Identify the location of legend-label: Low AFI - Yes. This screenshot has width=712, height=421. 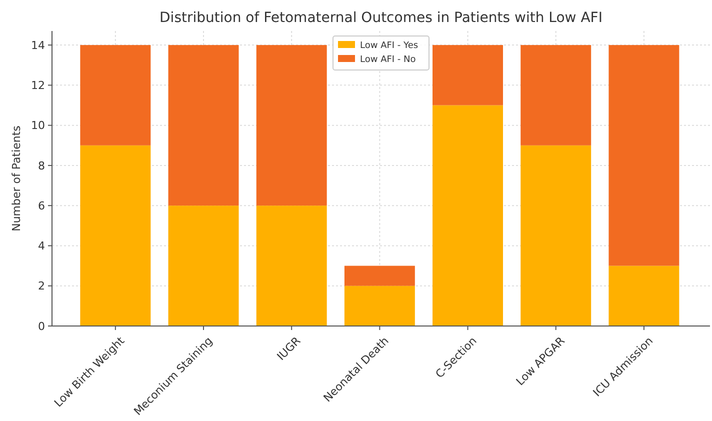
(389, 46).